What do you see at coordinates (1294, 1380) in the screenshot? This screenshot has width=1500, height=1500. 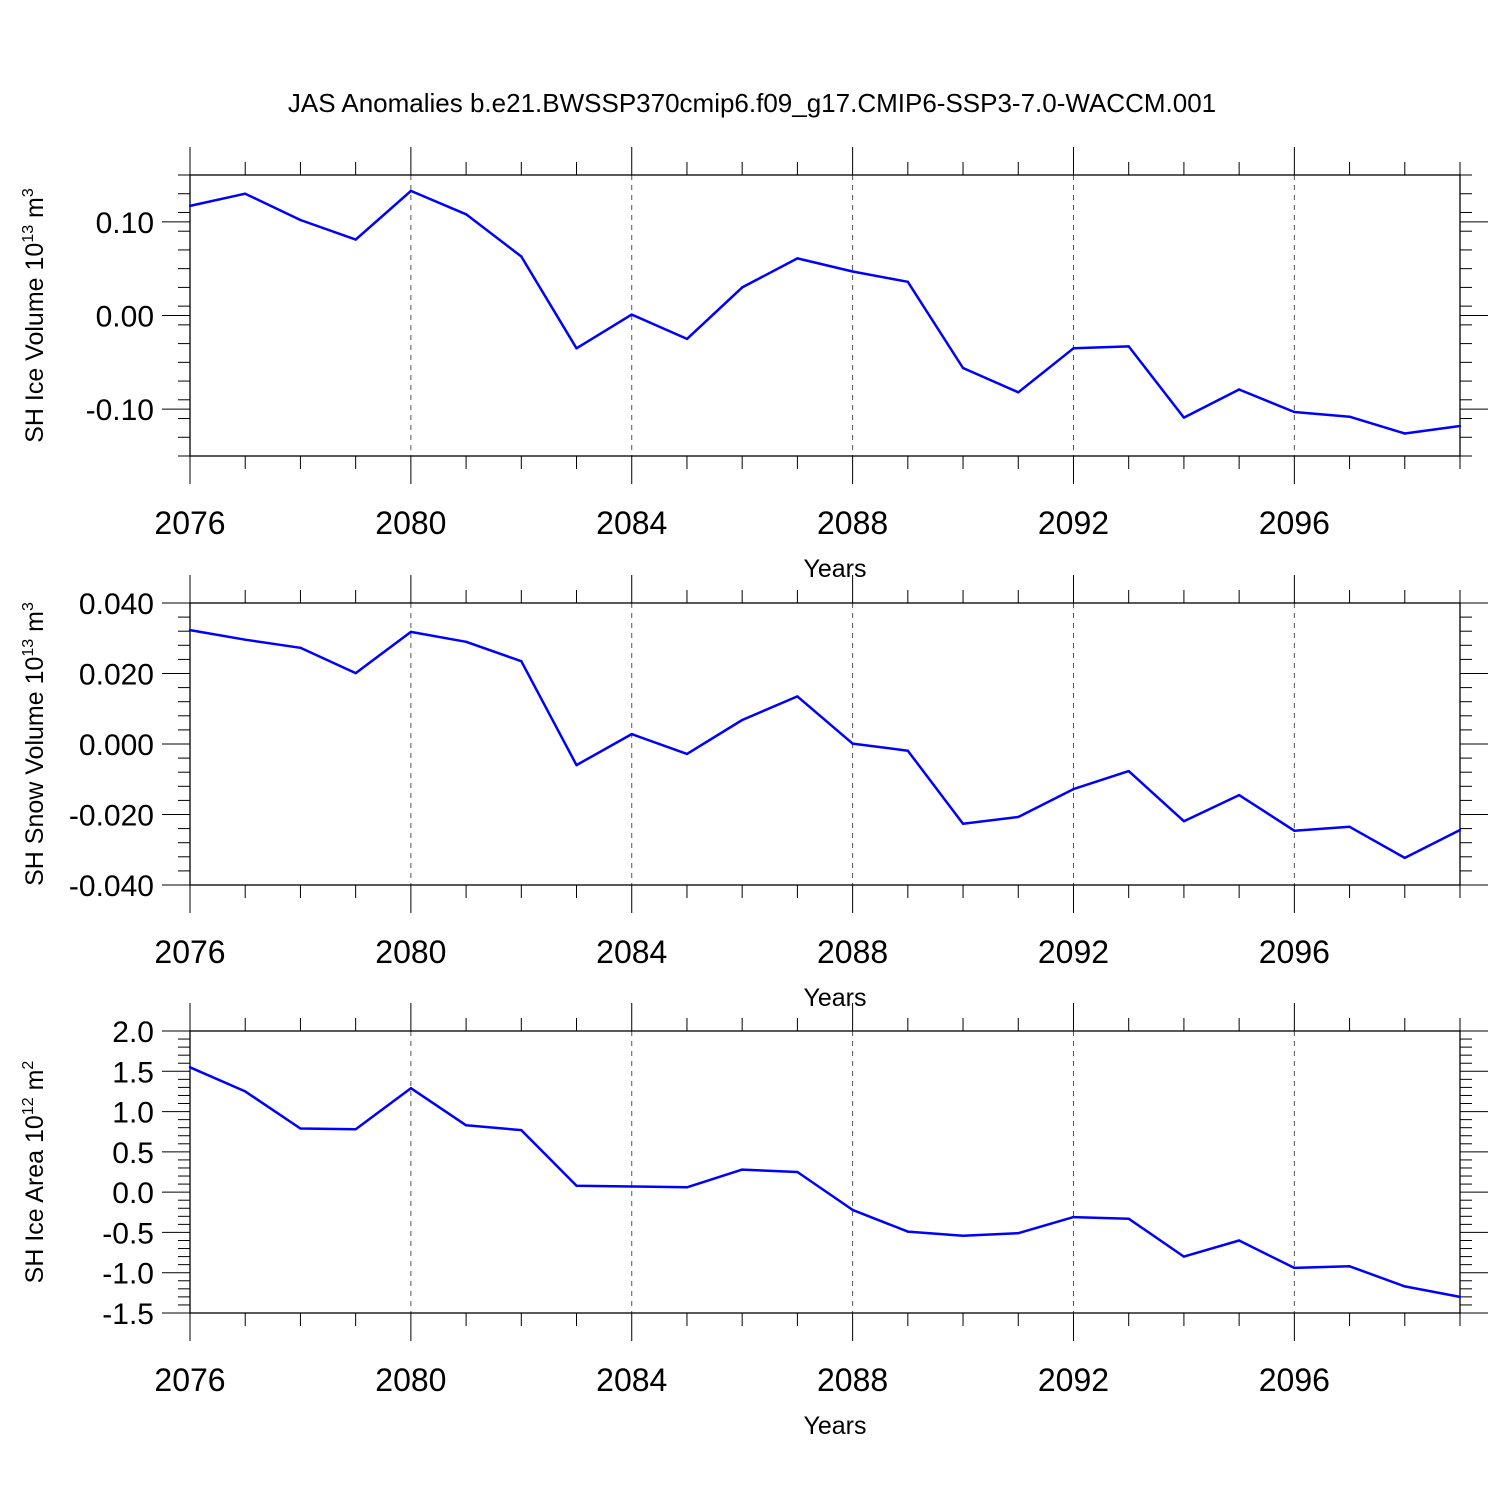 I see `ice-area-xtick-label: 2096` at bounding box center [1294, 1380].